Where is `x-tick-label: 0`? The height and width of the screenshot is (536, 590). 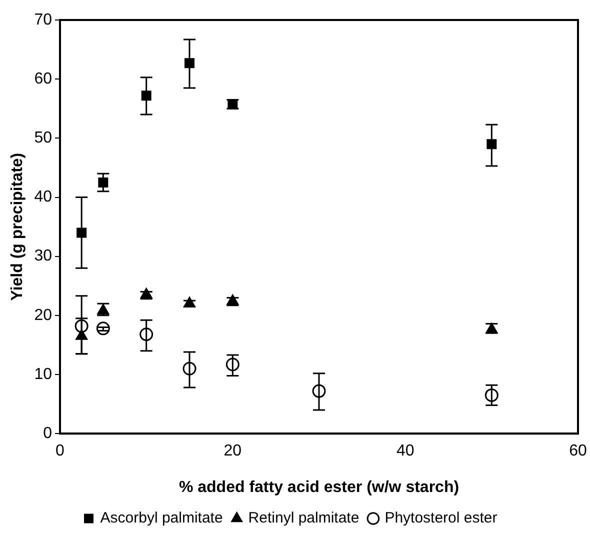 x-tick-label: 0 is located at coordinates (60, 451).